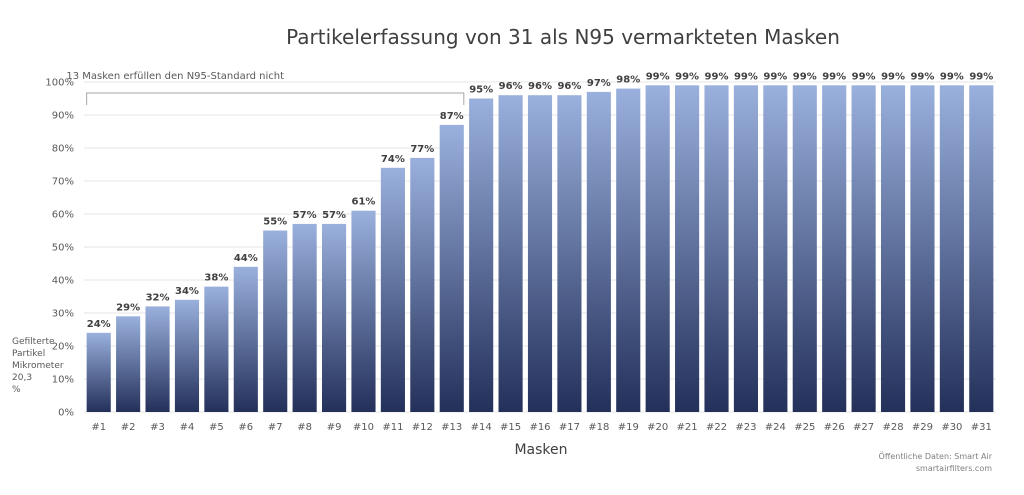 The width and height of the screenshot is (1024, 495). I want to click on x-tick-label: #11, so click(392, 427).